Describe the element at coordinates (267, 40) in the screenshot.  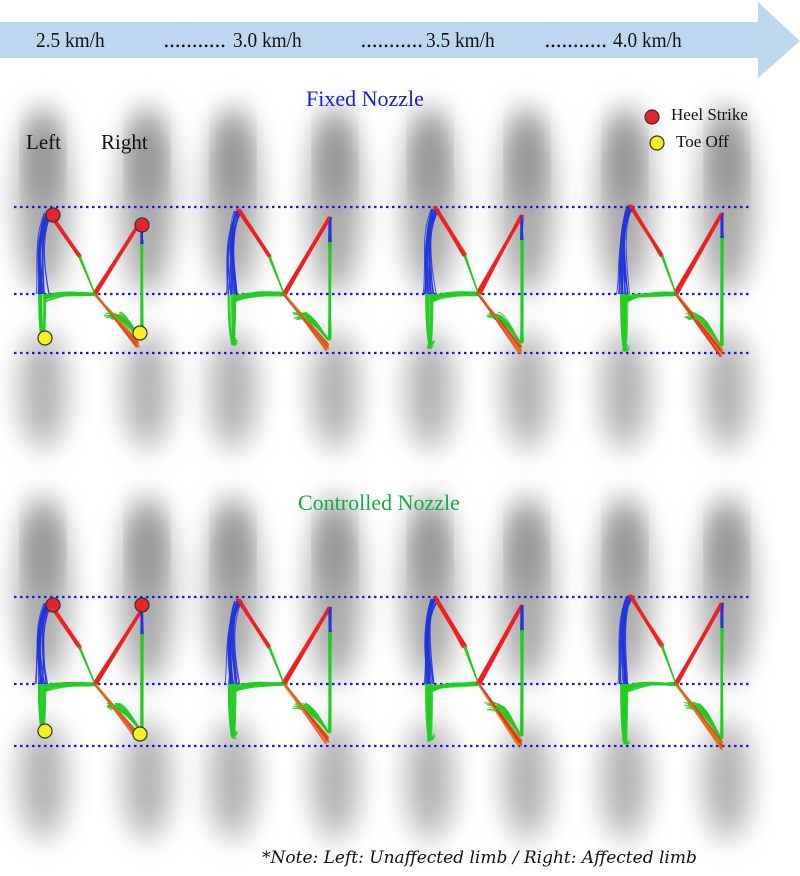
I see `speed-label: 3.0 km/h` at that location.